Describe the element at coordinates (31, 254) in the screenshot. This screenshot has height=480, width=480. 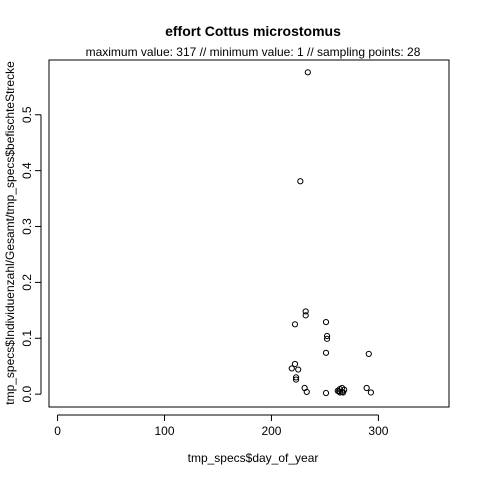
I see `y-axis: 0.0 0.1 0.2 0.3 0.4 0.5` at that location.